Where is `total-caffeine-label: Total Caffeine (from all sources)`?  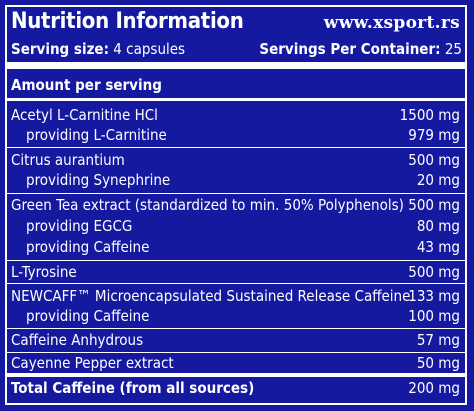
total-caffeine-label: Total Caffeine (from all sources) is located at coordinates (133, 388).